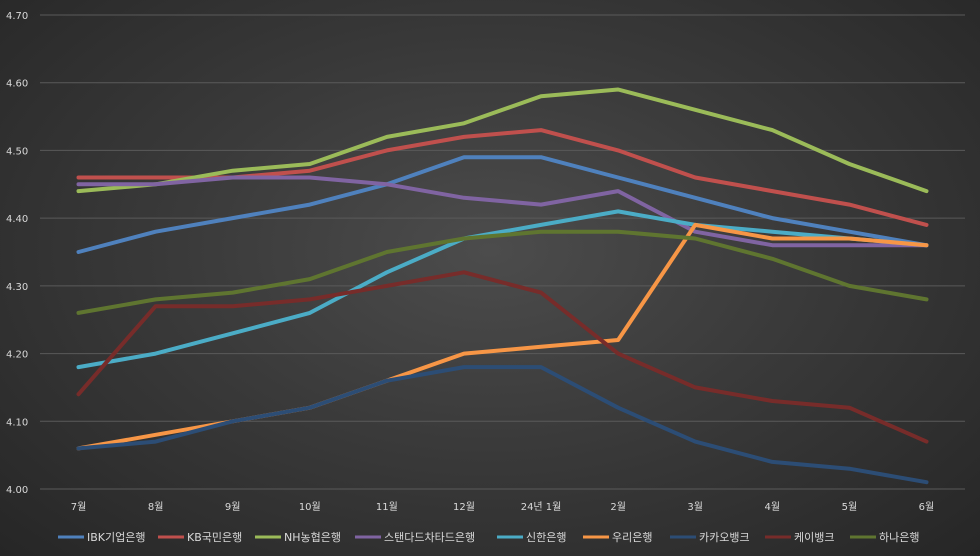  I want to click on legend-label: 카카오뱅크, so click(724, 537).